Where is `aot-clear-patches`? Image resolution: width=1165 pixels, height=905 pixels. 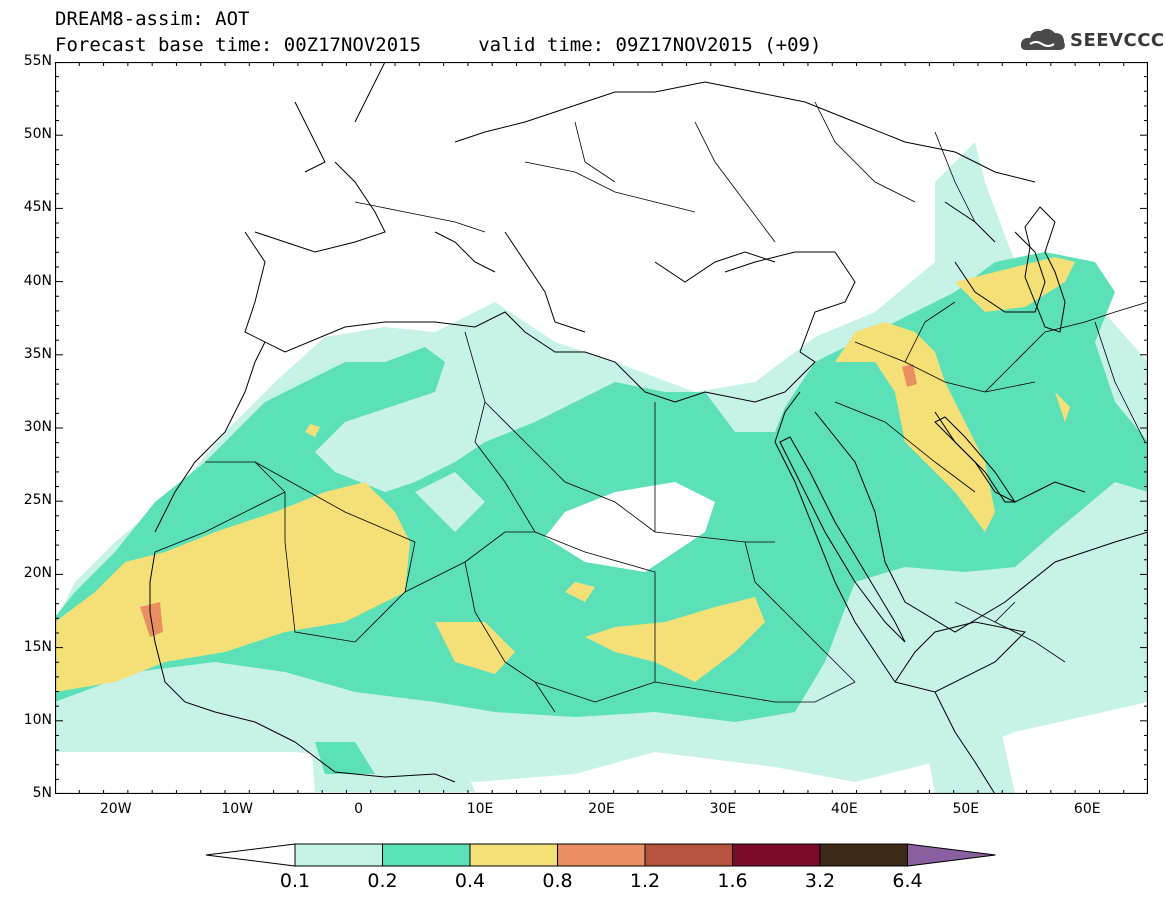 aot-clear-patches is located at coordinates (630, 447).